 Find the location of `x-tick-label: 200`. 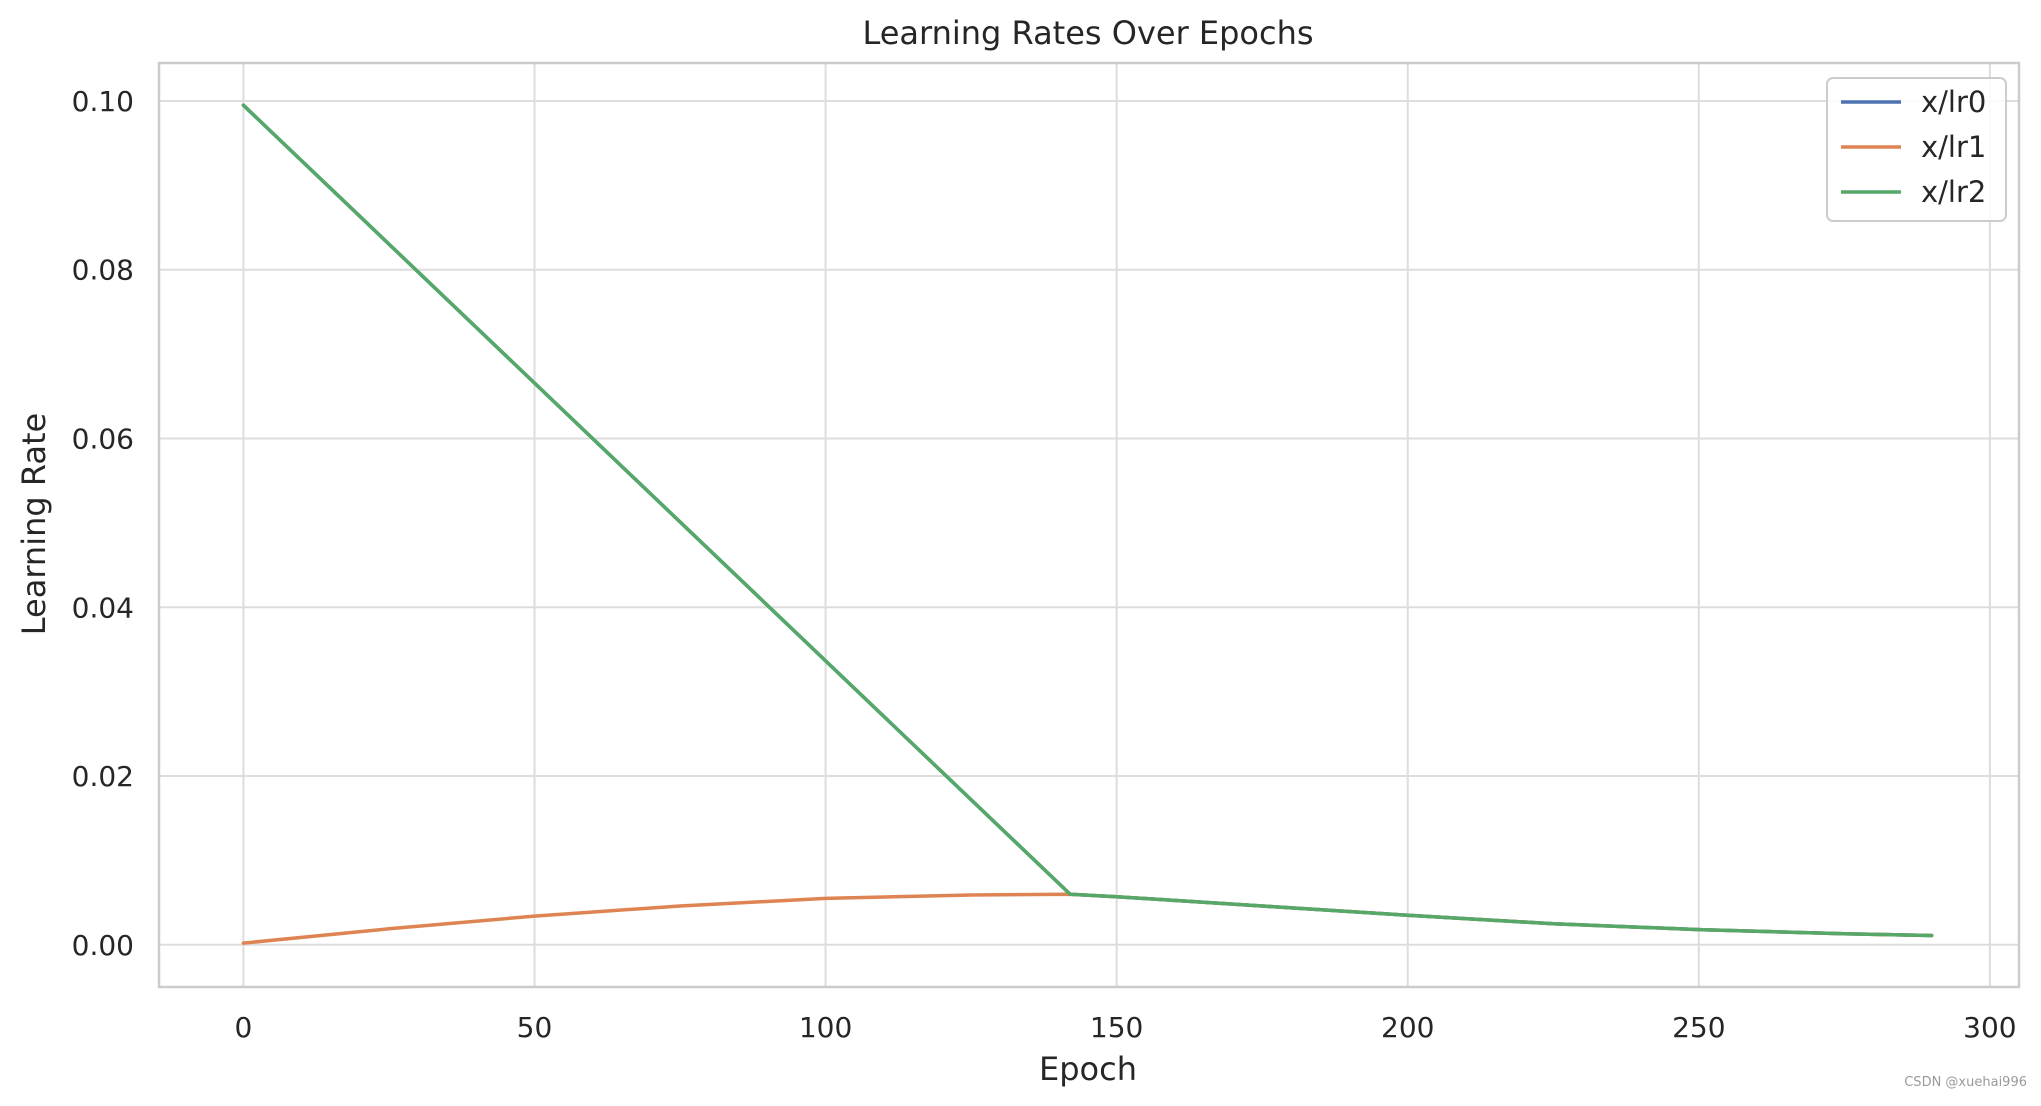

x-tick-label: 200 is located at coordinates (1407, 1027).